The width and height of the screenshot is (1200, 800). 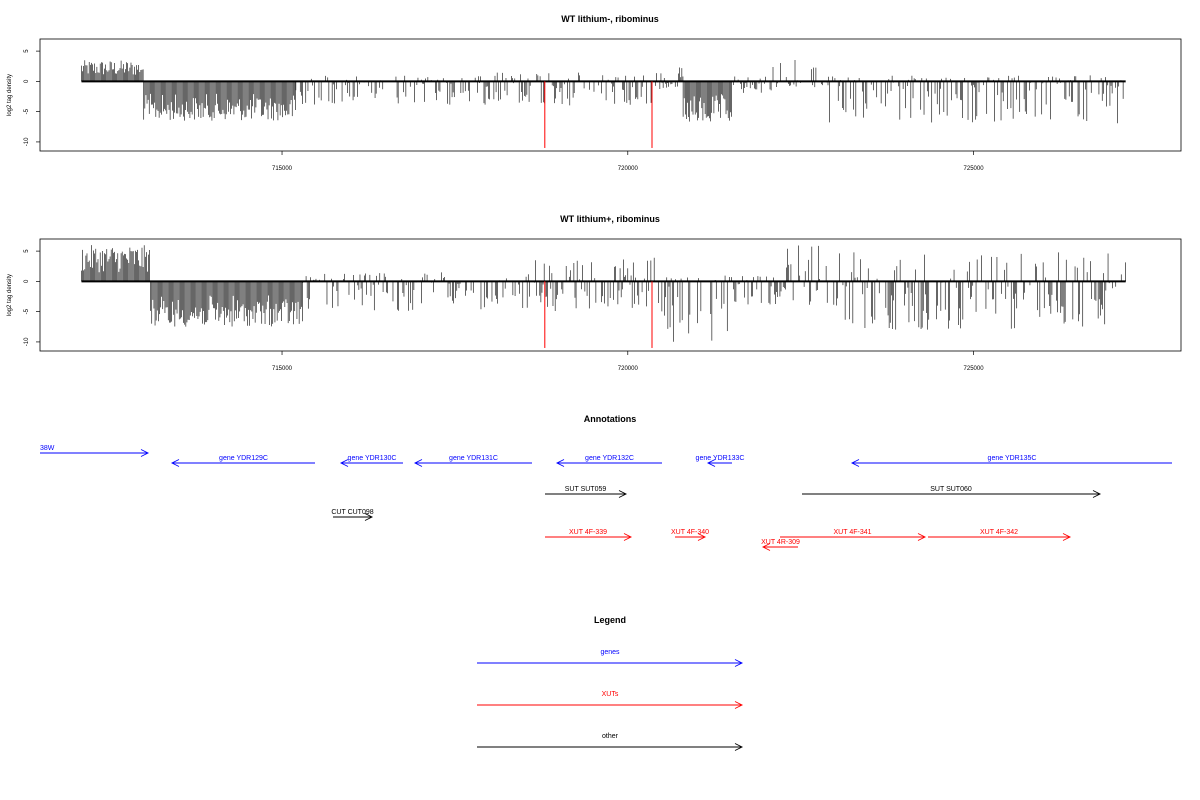 What do you see at coordinates (780, 542) in the screenshot?
I see `feature-label: XUT 4R-309` at bounding box center [780, 542].